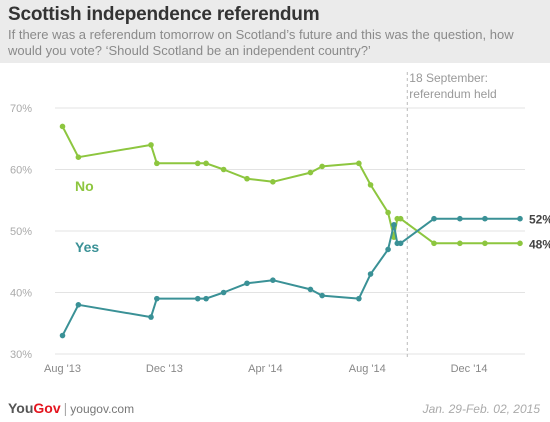 This screenshot has width=550, height=422. I want to click on site-link: yougov.com, so click(102, 409).